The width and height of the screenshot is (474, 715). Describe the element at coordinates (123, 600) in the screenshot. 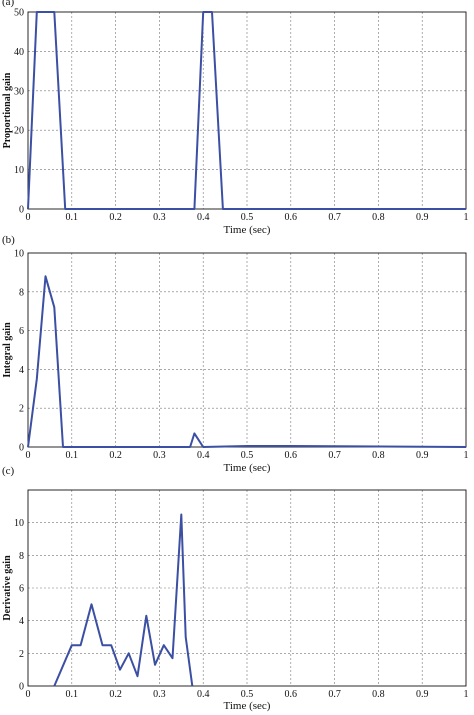

I see `series-line` at that location.